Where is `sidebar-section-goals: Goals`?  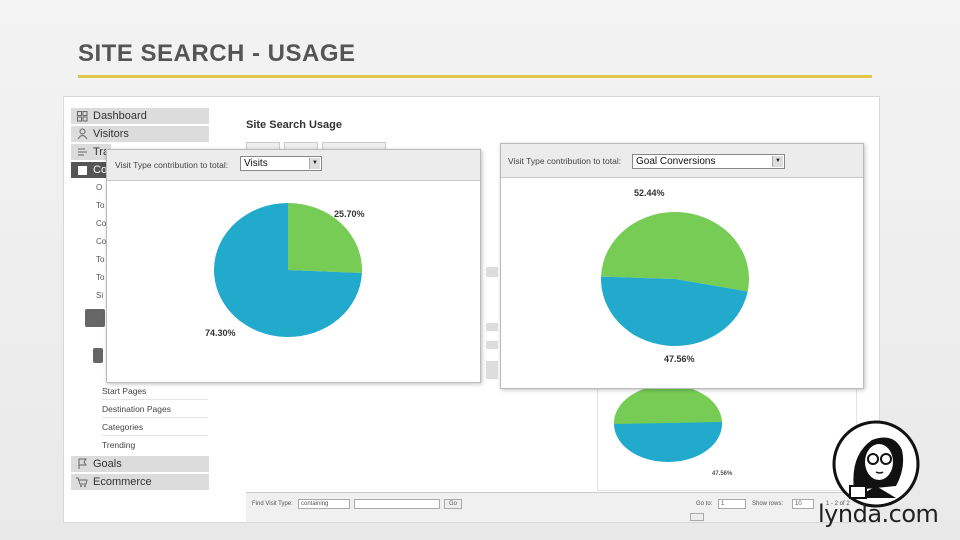
sidebar-section-goals: Goals is located at coordinates (140, 464).